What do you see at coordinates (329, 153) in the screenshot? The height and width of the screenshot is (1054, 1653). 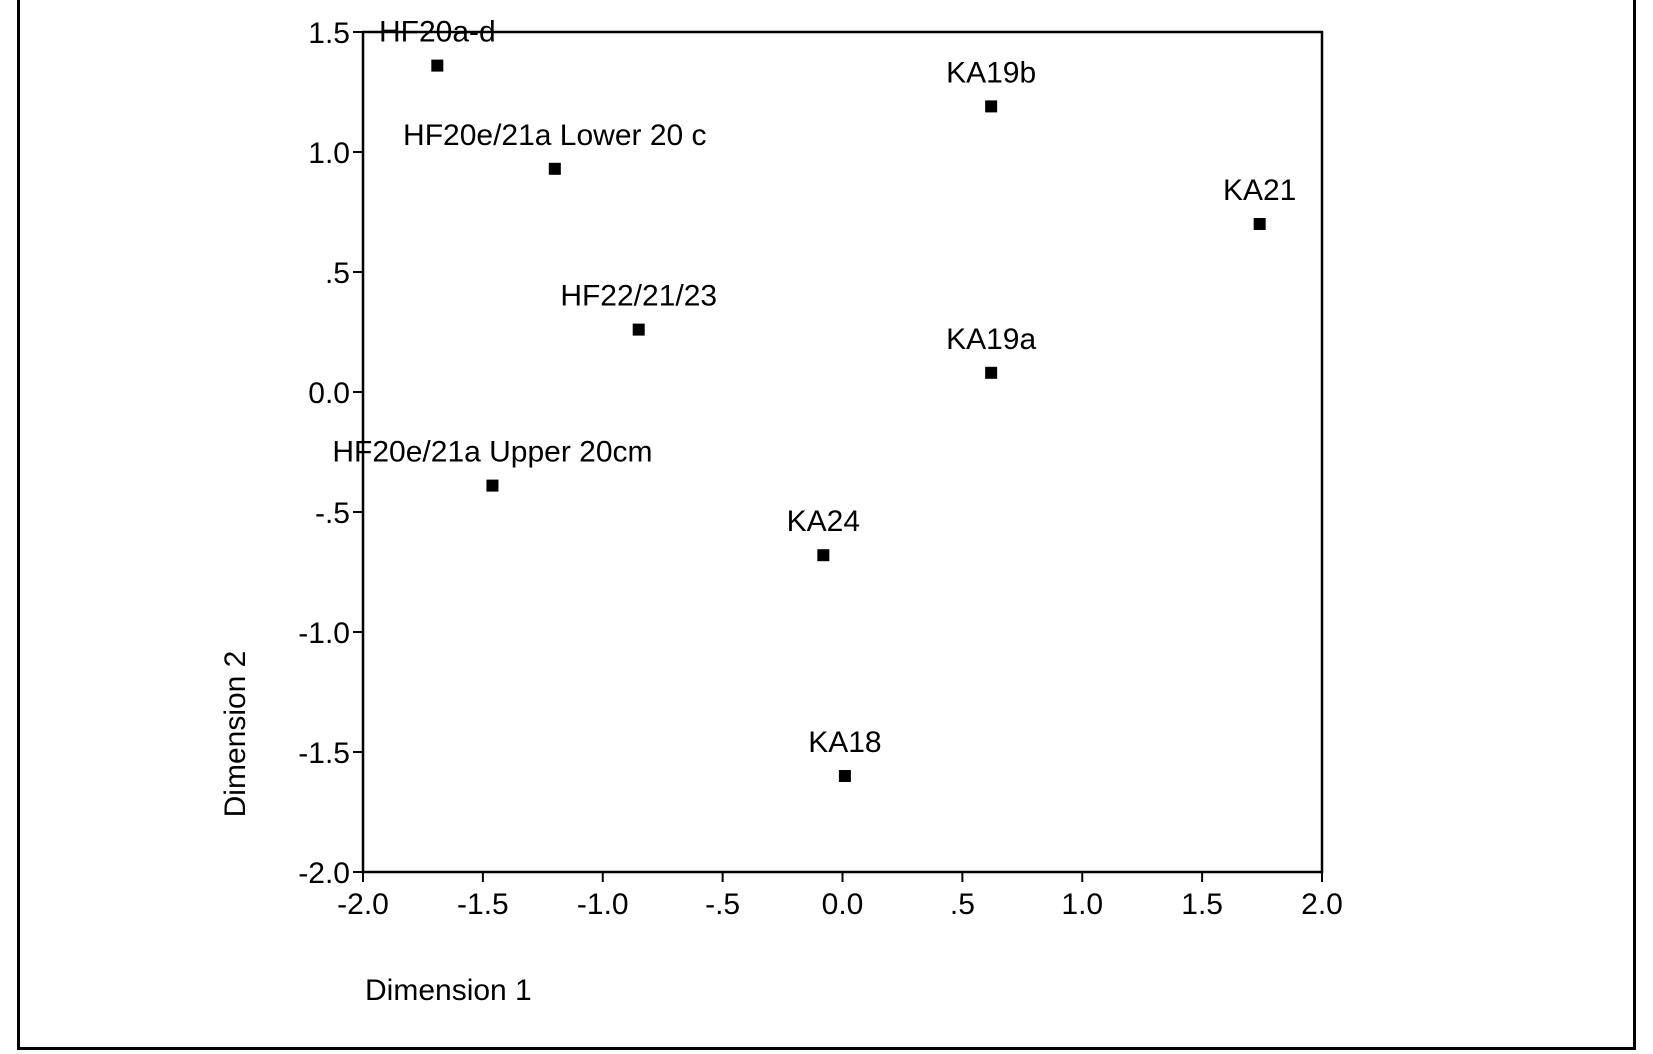 I see `y-tick-label: 1.0` at bounding box center [329, 153].